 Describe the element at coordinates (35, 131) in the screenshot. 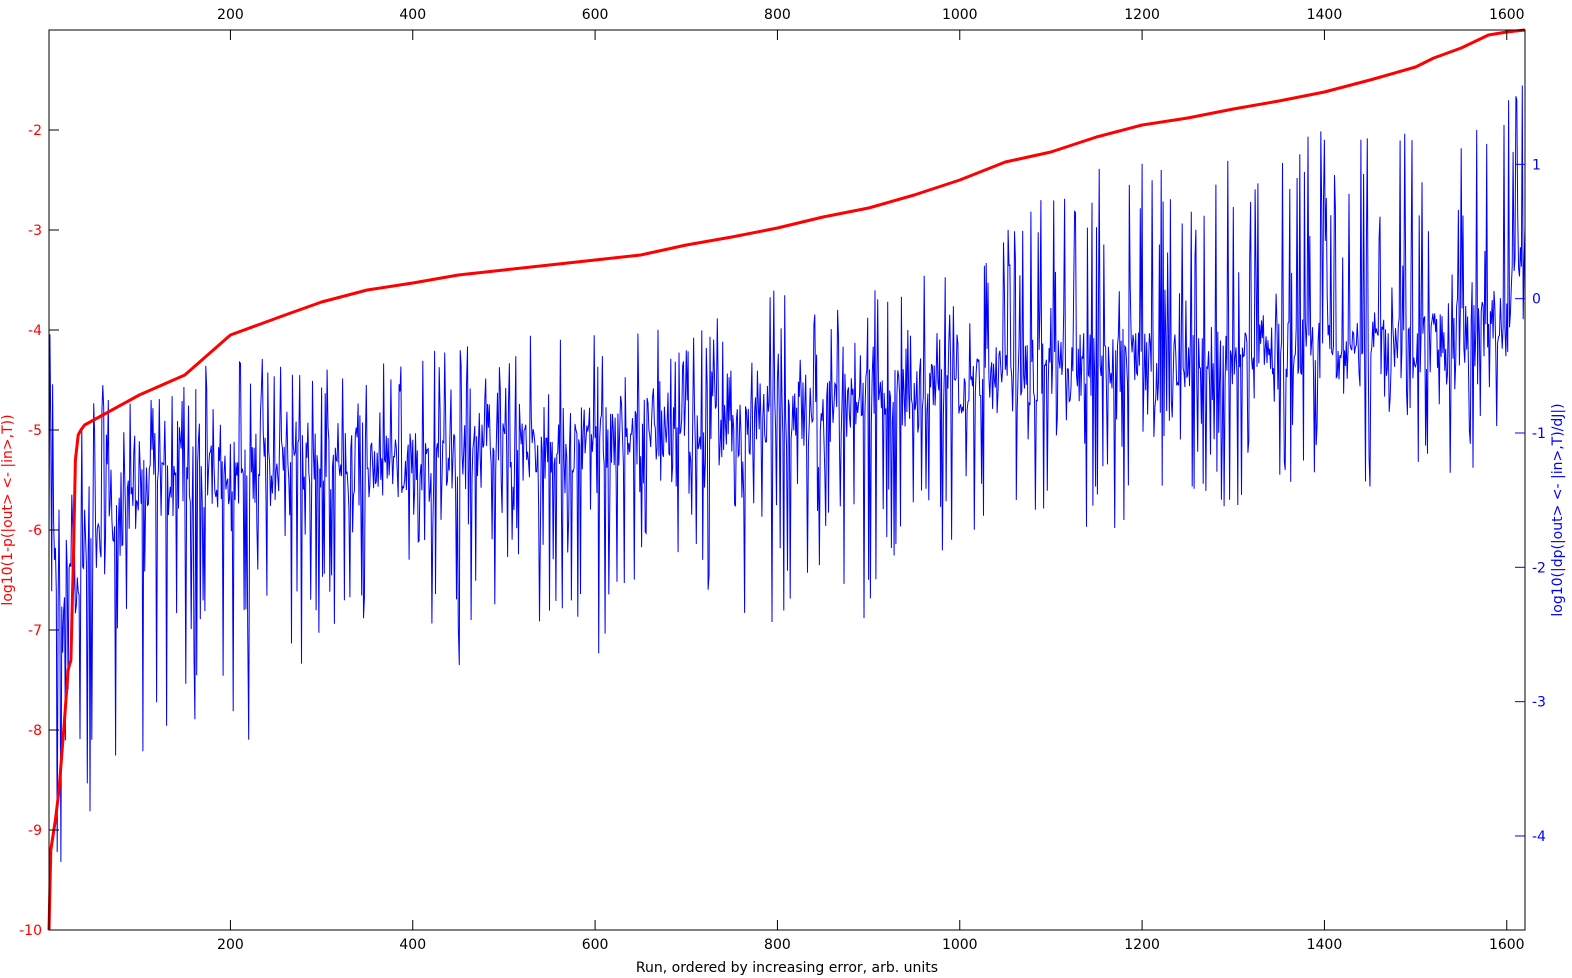

I see `left-tick-label: -2` at that location.